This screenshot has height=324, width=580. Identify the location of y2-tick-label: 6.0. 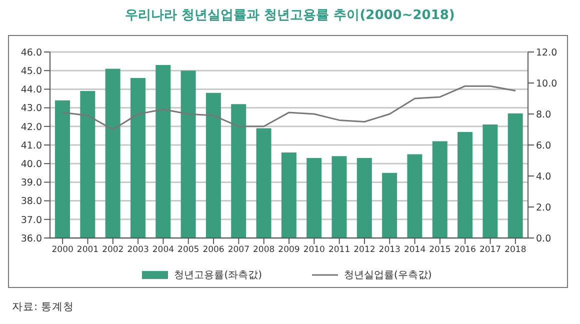
(544, 146).